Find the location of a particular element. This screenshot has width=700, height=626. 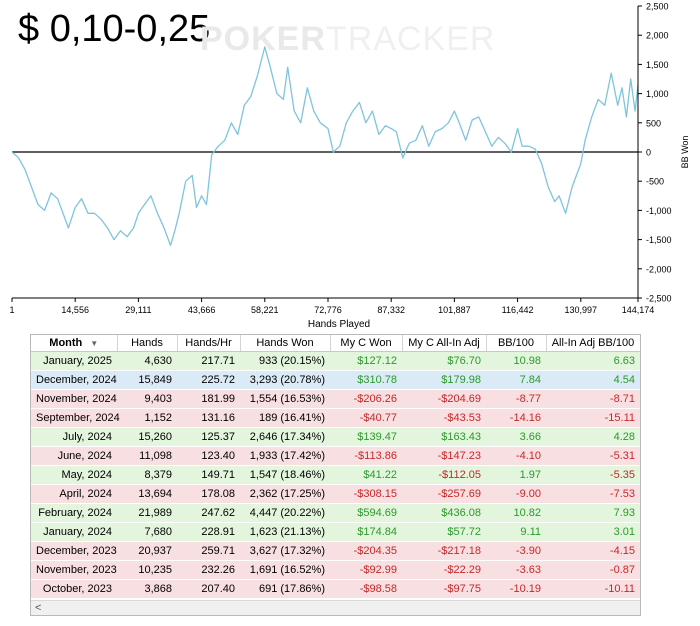

cell-hands-hr: 123.40 is located at coordinates (208, 456).